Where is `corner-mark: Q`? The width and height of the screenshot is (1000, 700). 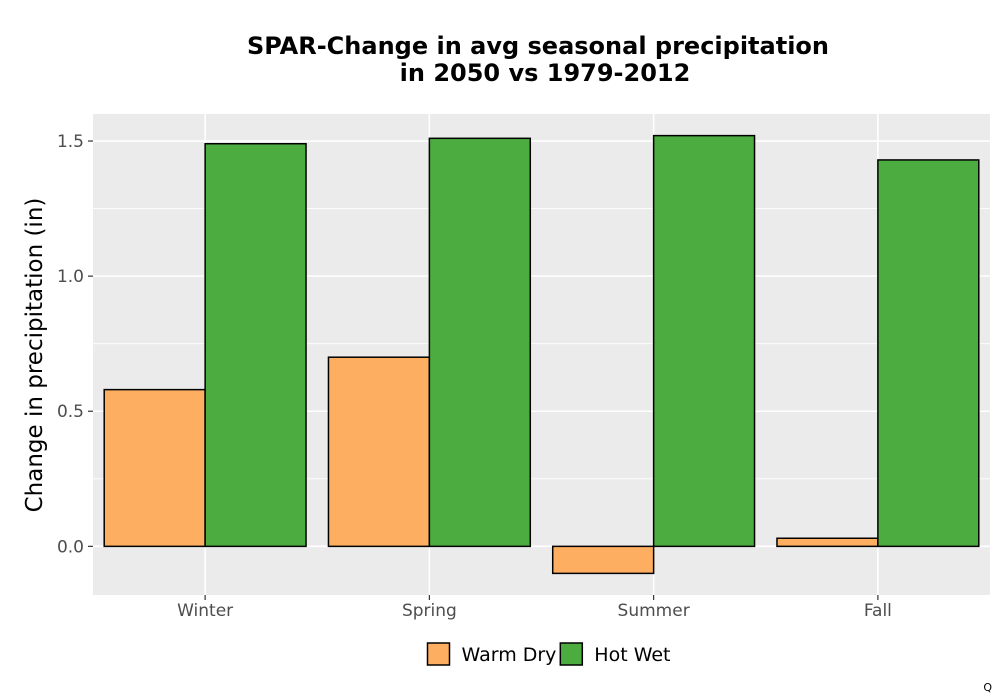
corner-mark: Q is located at coordinates (987, 687).